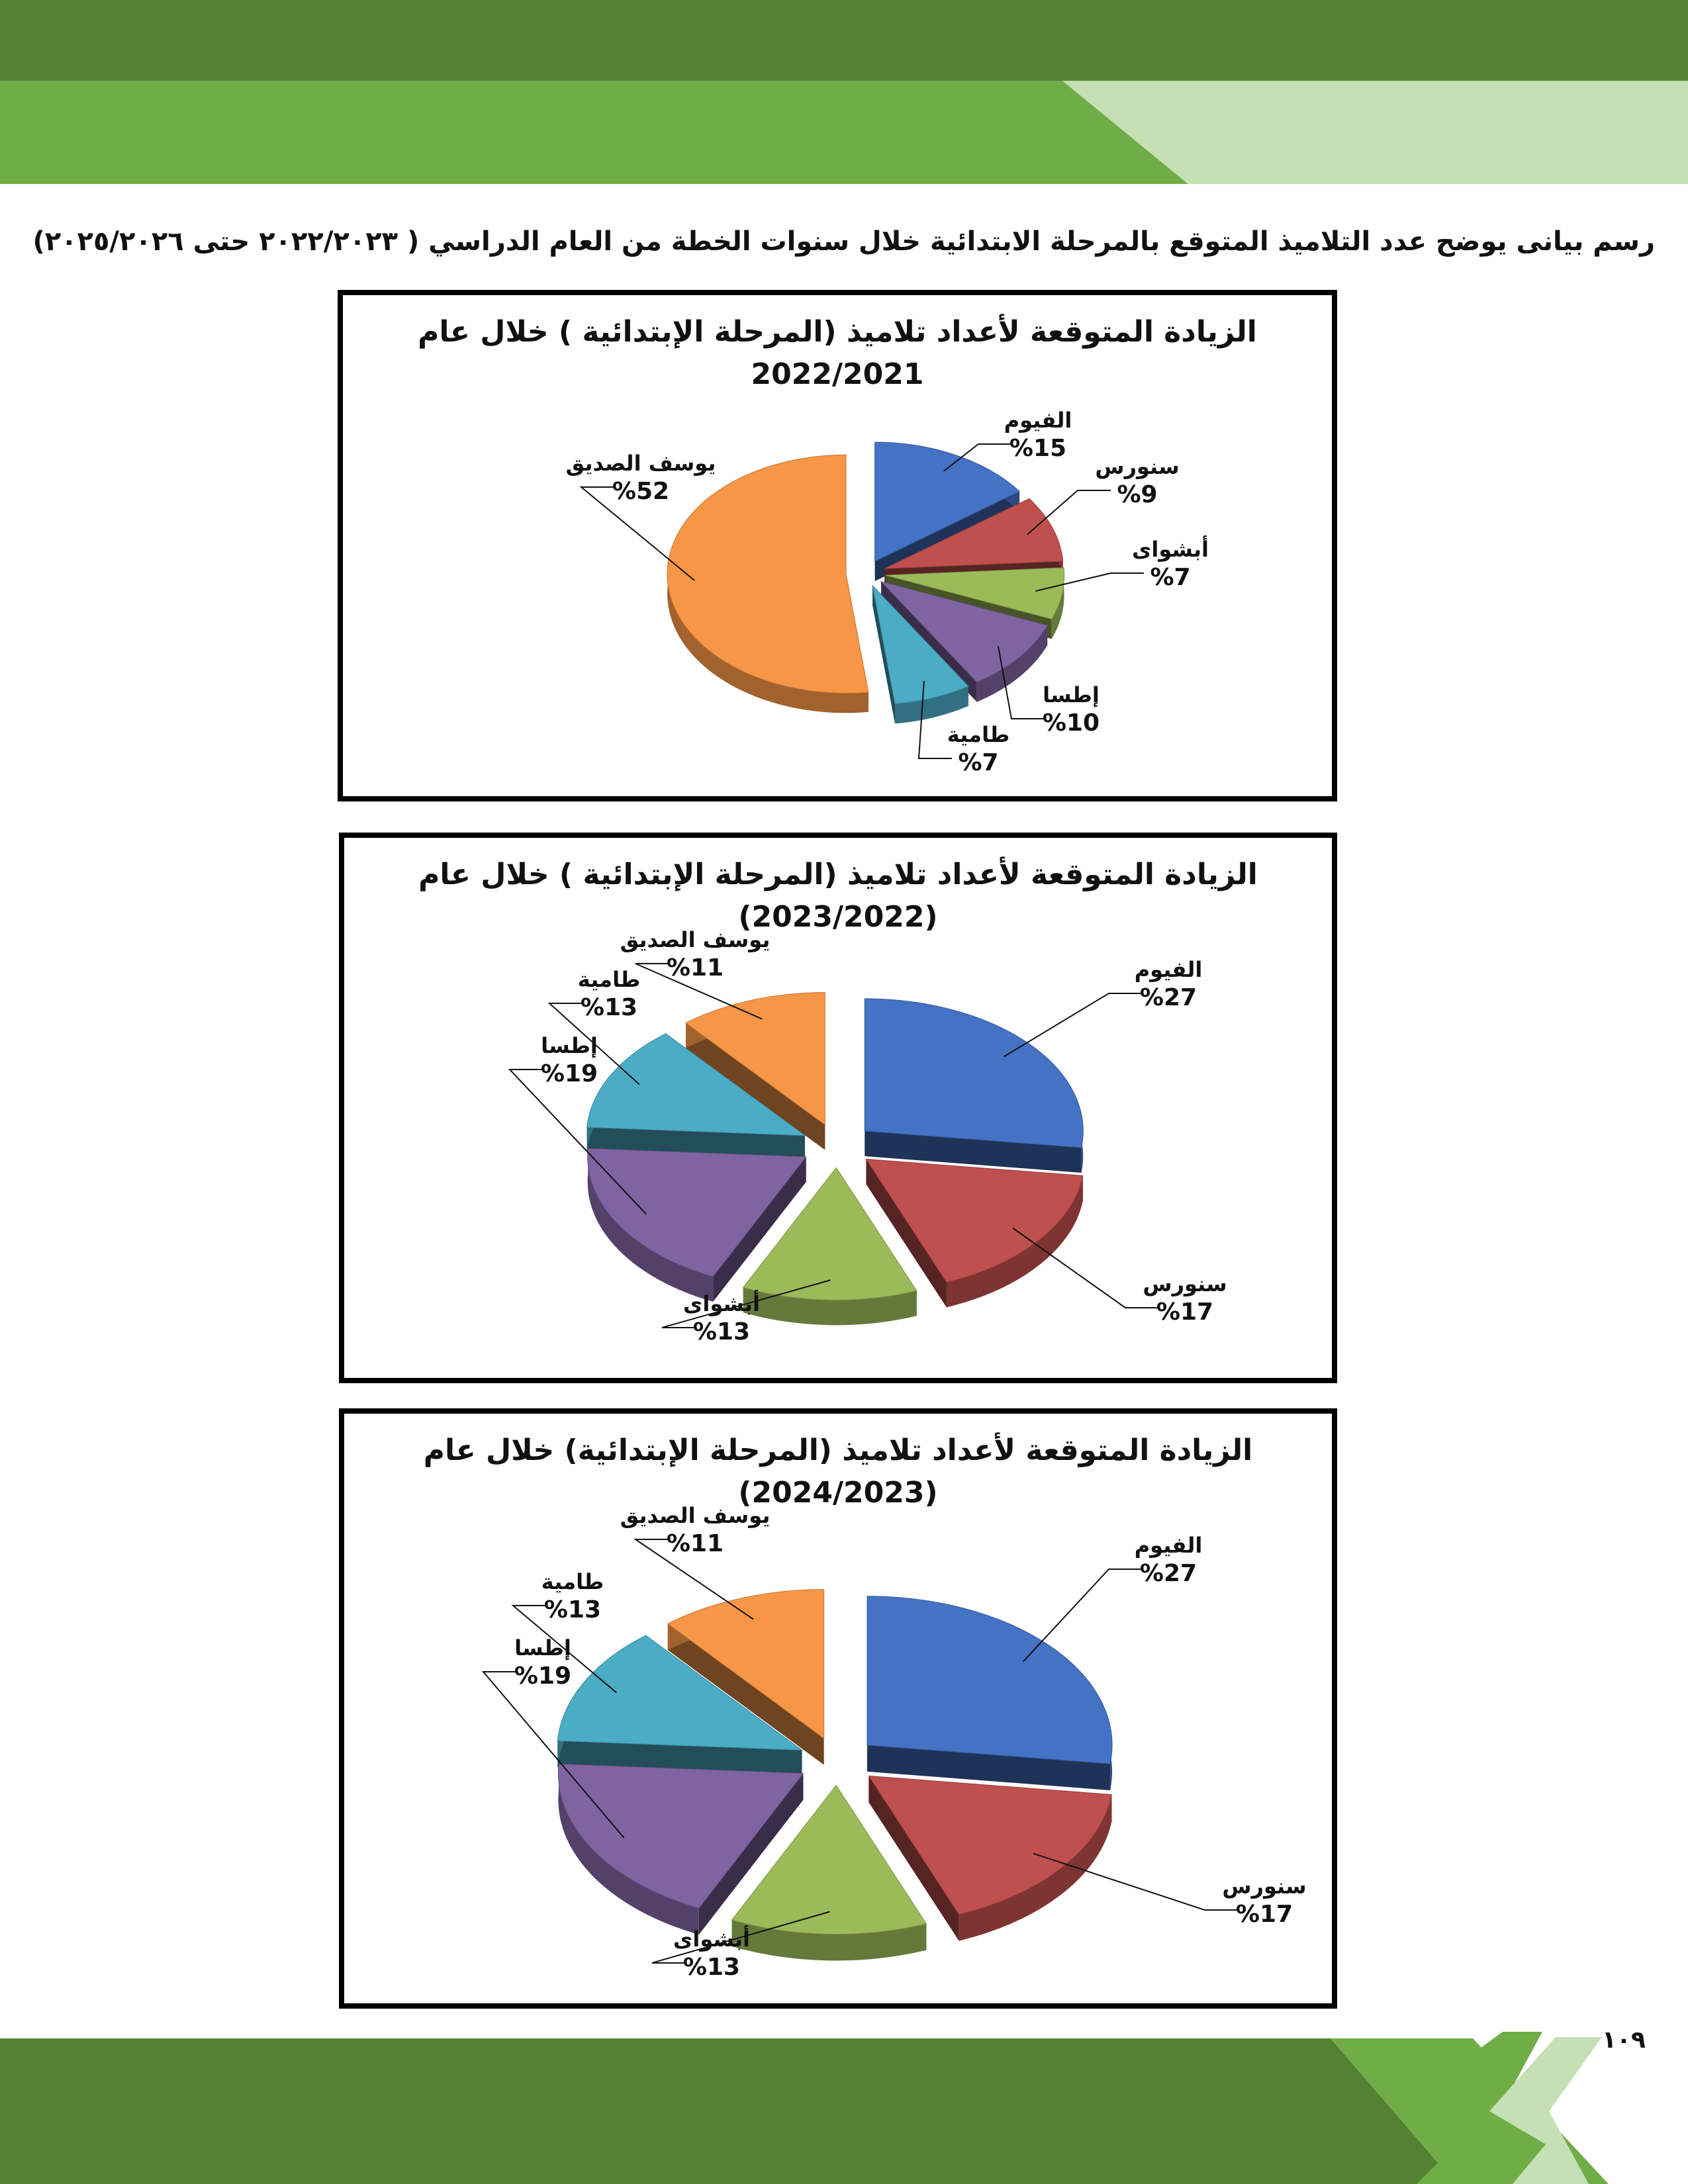 Image resolution: width=1688 pixels, height=2184 pixels. I want to click on page-number: ١٠٩, so click(1624, 2040).